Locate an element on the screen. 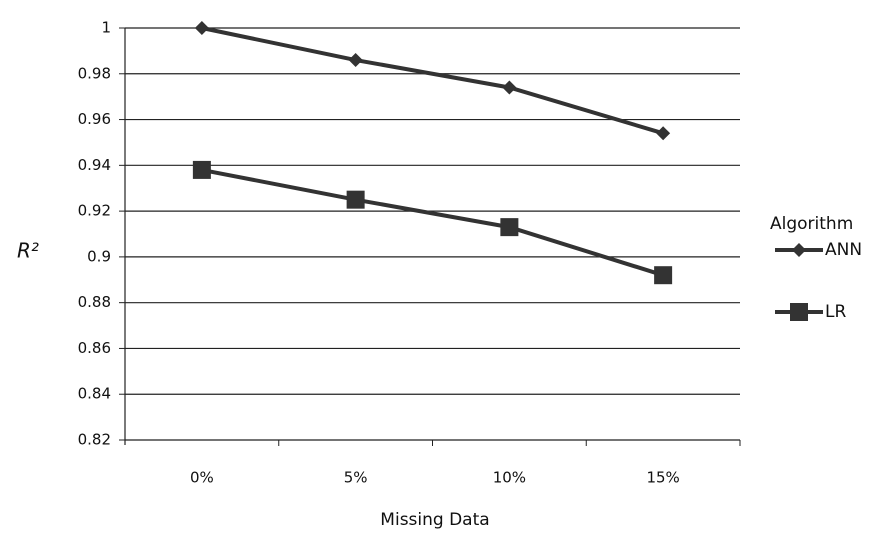 This screenshot has width=884, height=535. y-tick-label: 0.88 is located at coordinates (94, 302).